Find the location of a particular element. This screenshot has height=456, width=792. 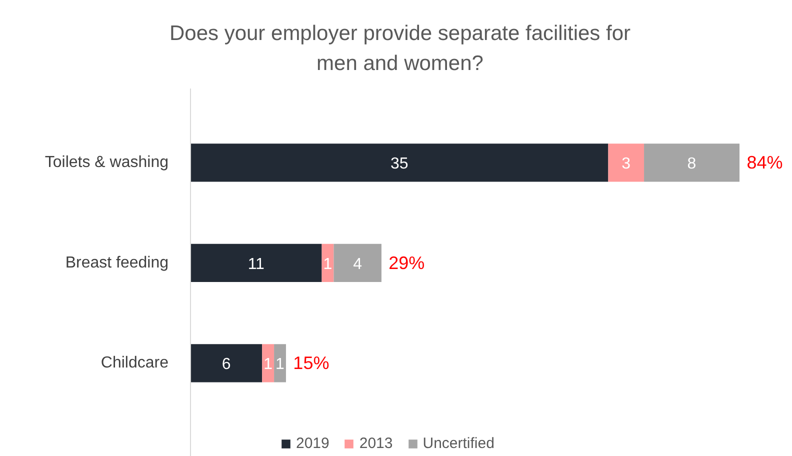

y-tick-label: Breast feeding is located at coordinates (117, 263).